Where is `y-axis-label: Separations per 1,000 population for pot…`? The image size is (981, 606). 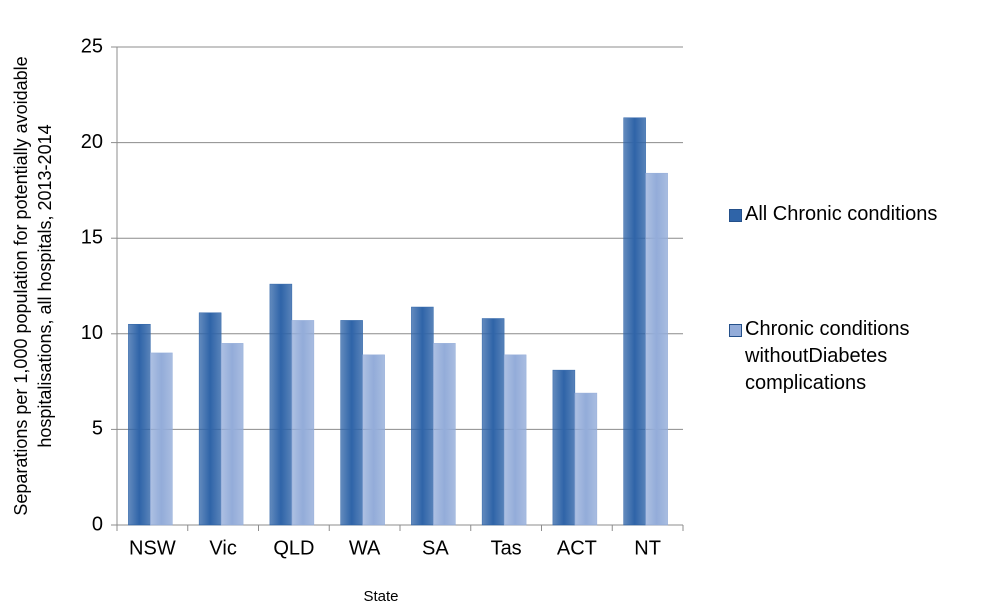
y-axis-label: Separations per 1,000 population for pot… is located at coordinates (33, 285).